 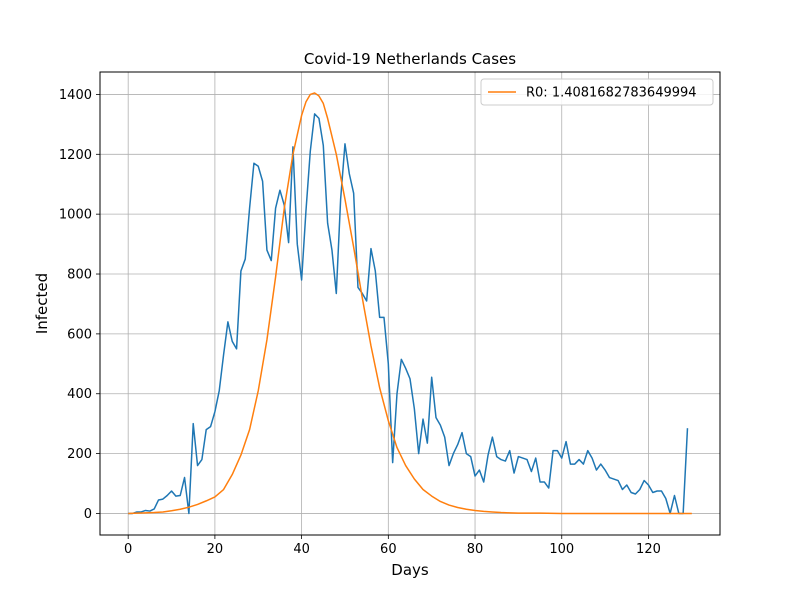 I want to click on y-tick-label: 0, so click(x=88, y=514).